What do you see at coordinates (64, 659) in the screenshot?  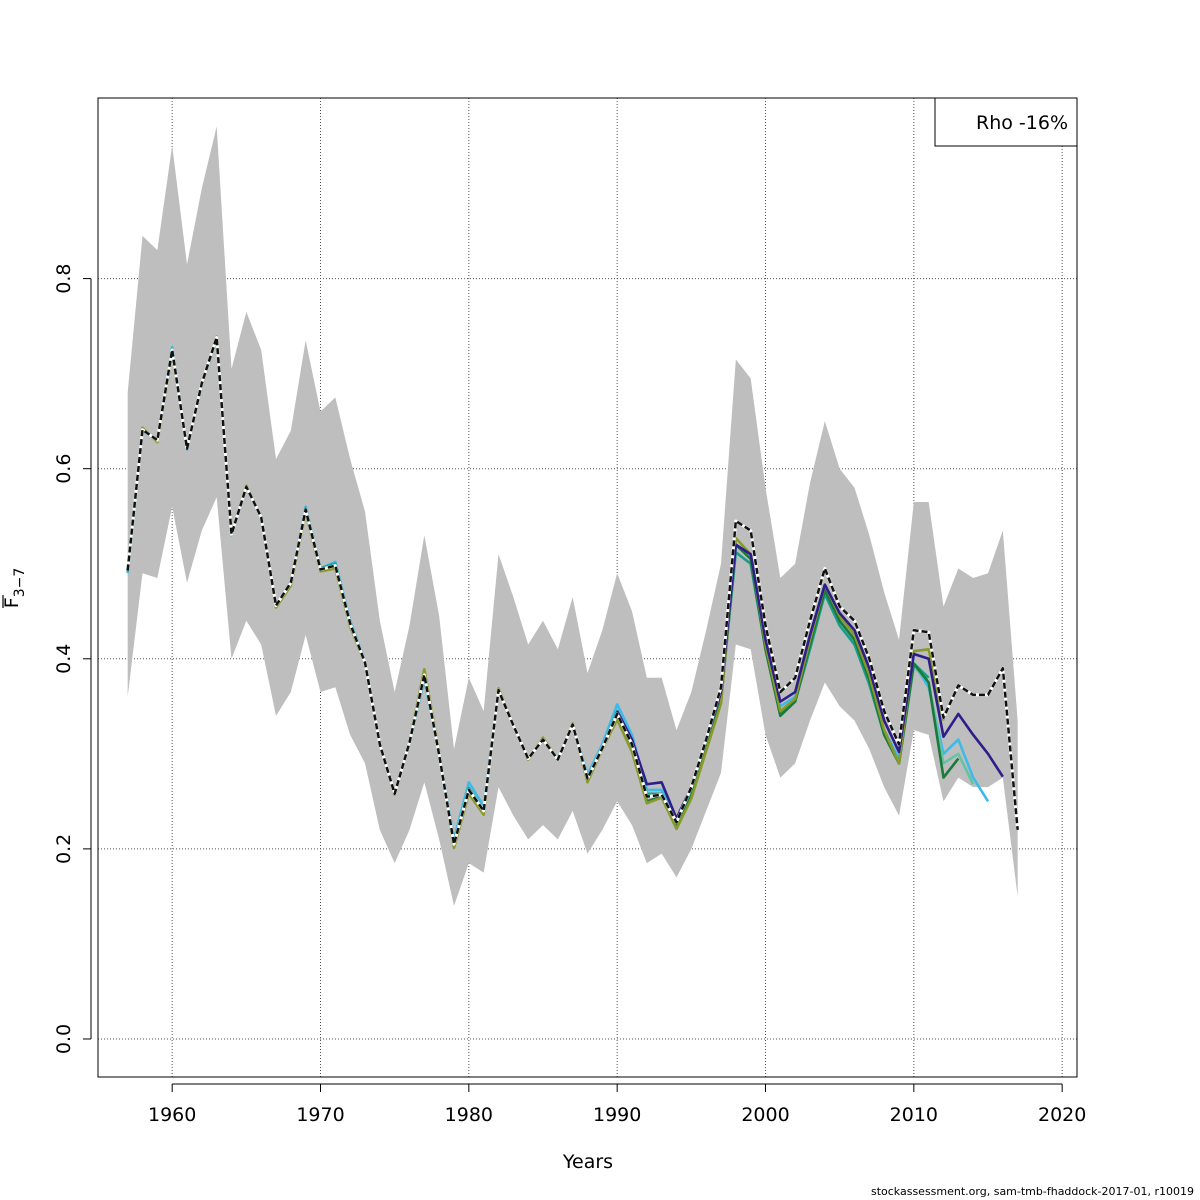 I see `y-tick-label: 0.4` at bounding box center [64, 659].